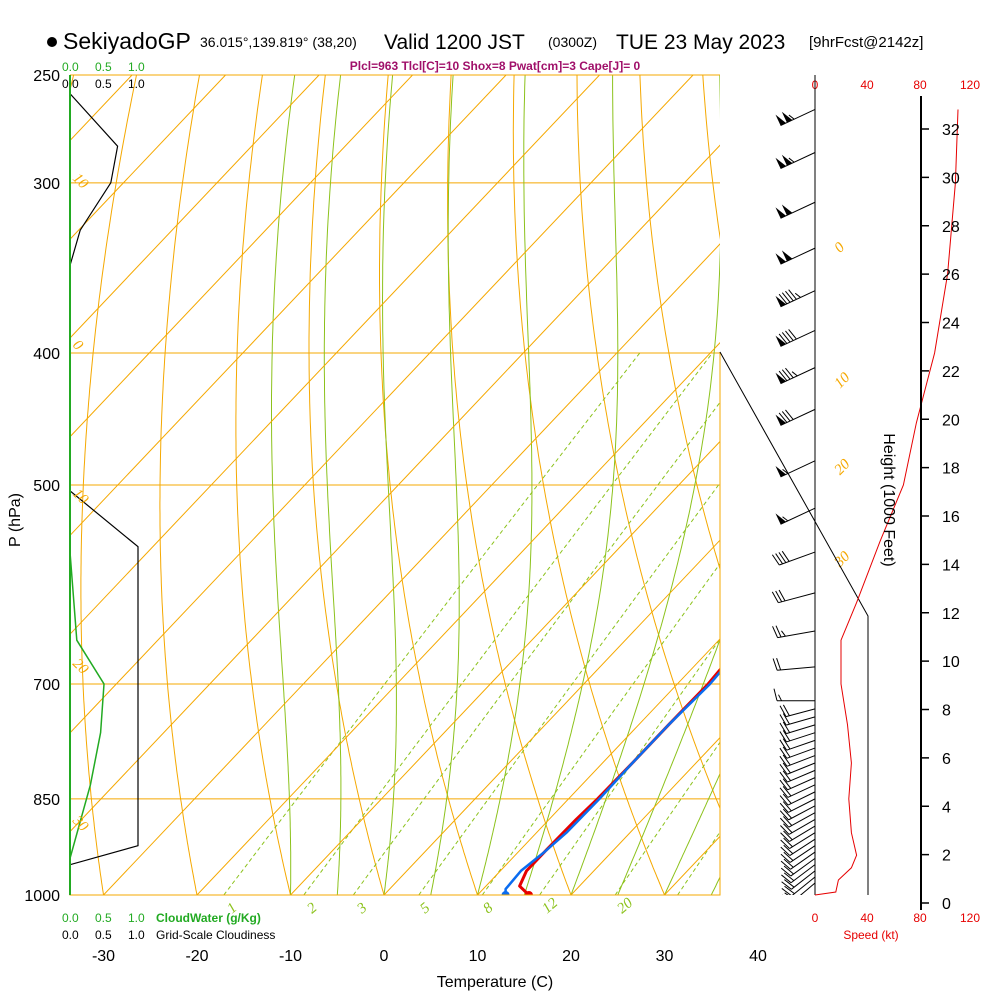 Image resolution: width=1000 pixels, height=1000 pixels. I want to click on temperature-tick--30: -30, so click(103, 956).